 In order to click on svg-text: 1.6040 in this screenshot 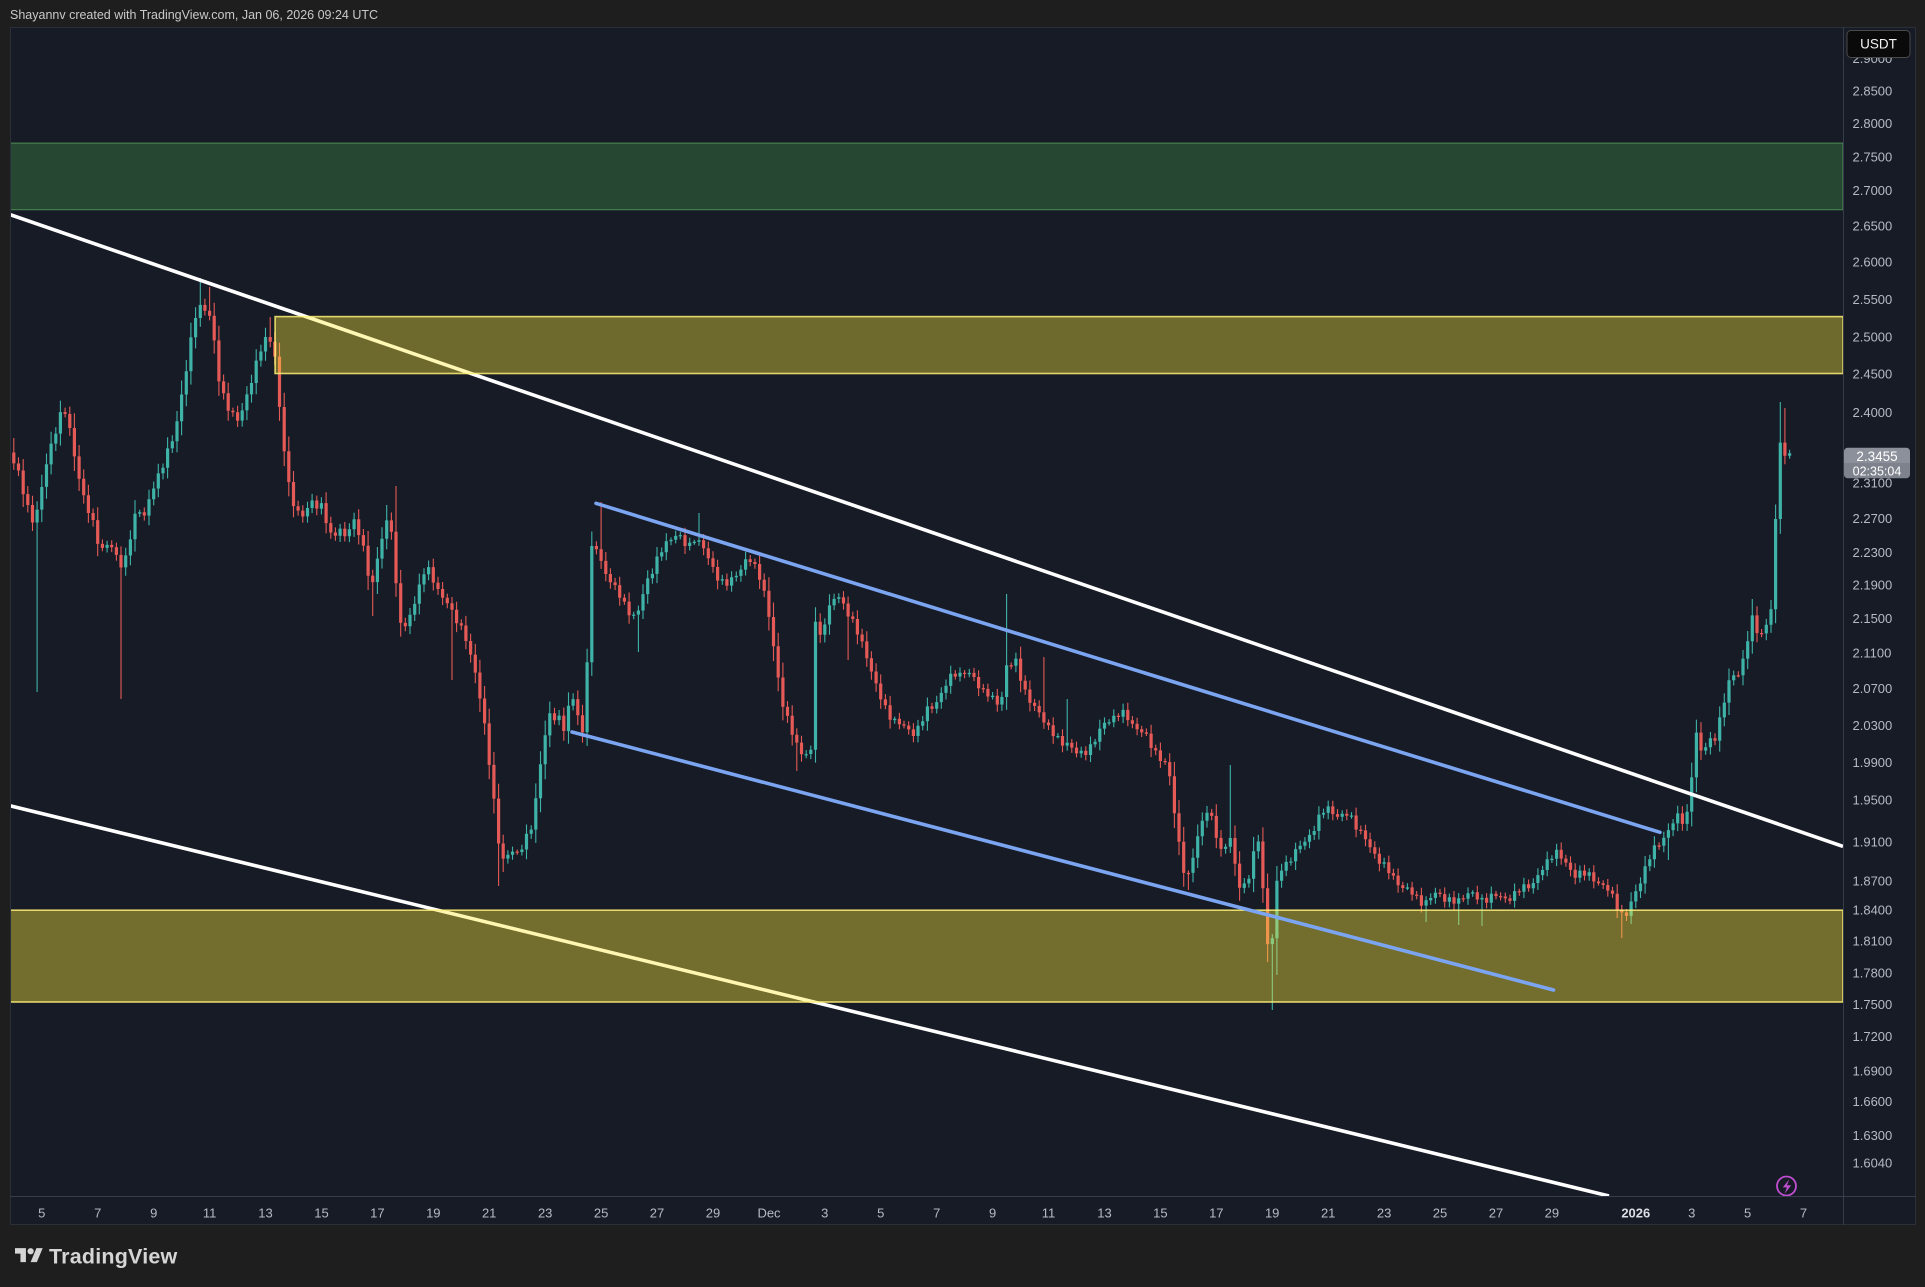, I will do `click(1873, 1163)`.